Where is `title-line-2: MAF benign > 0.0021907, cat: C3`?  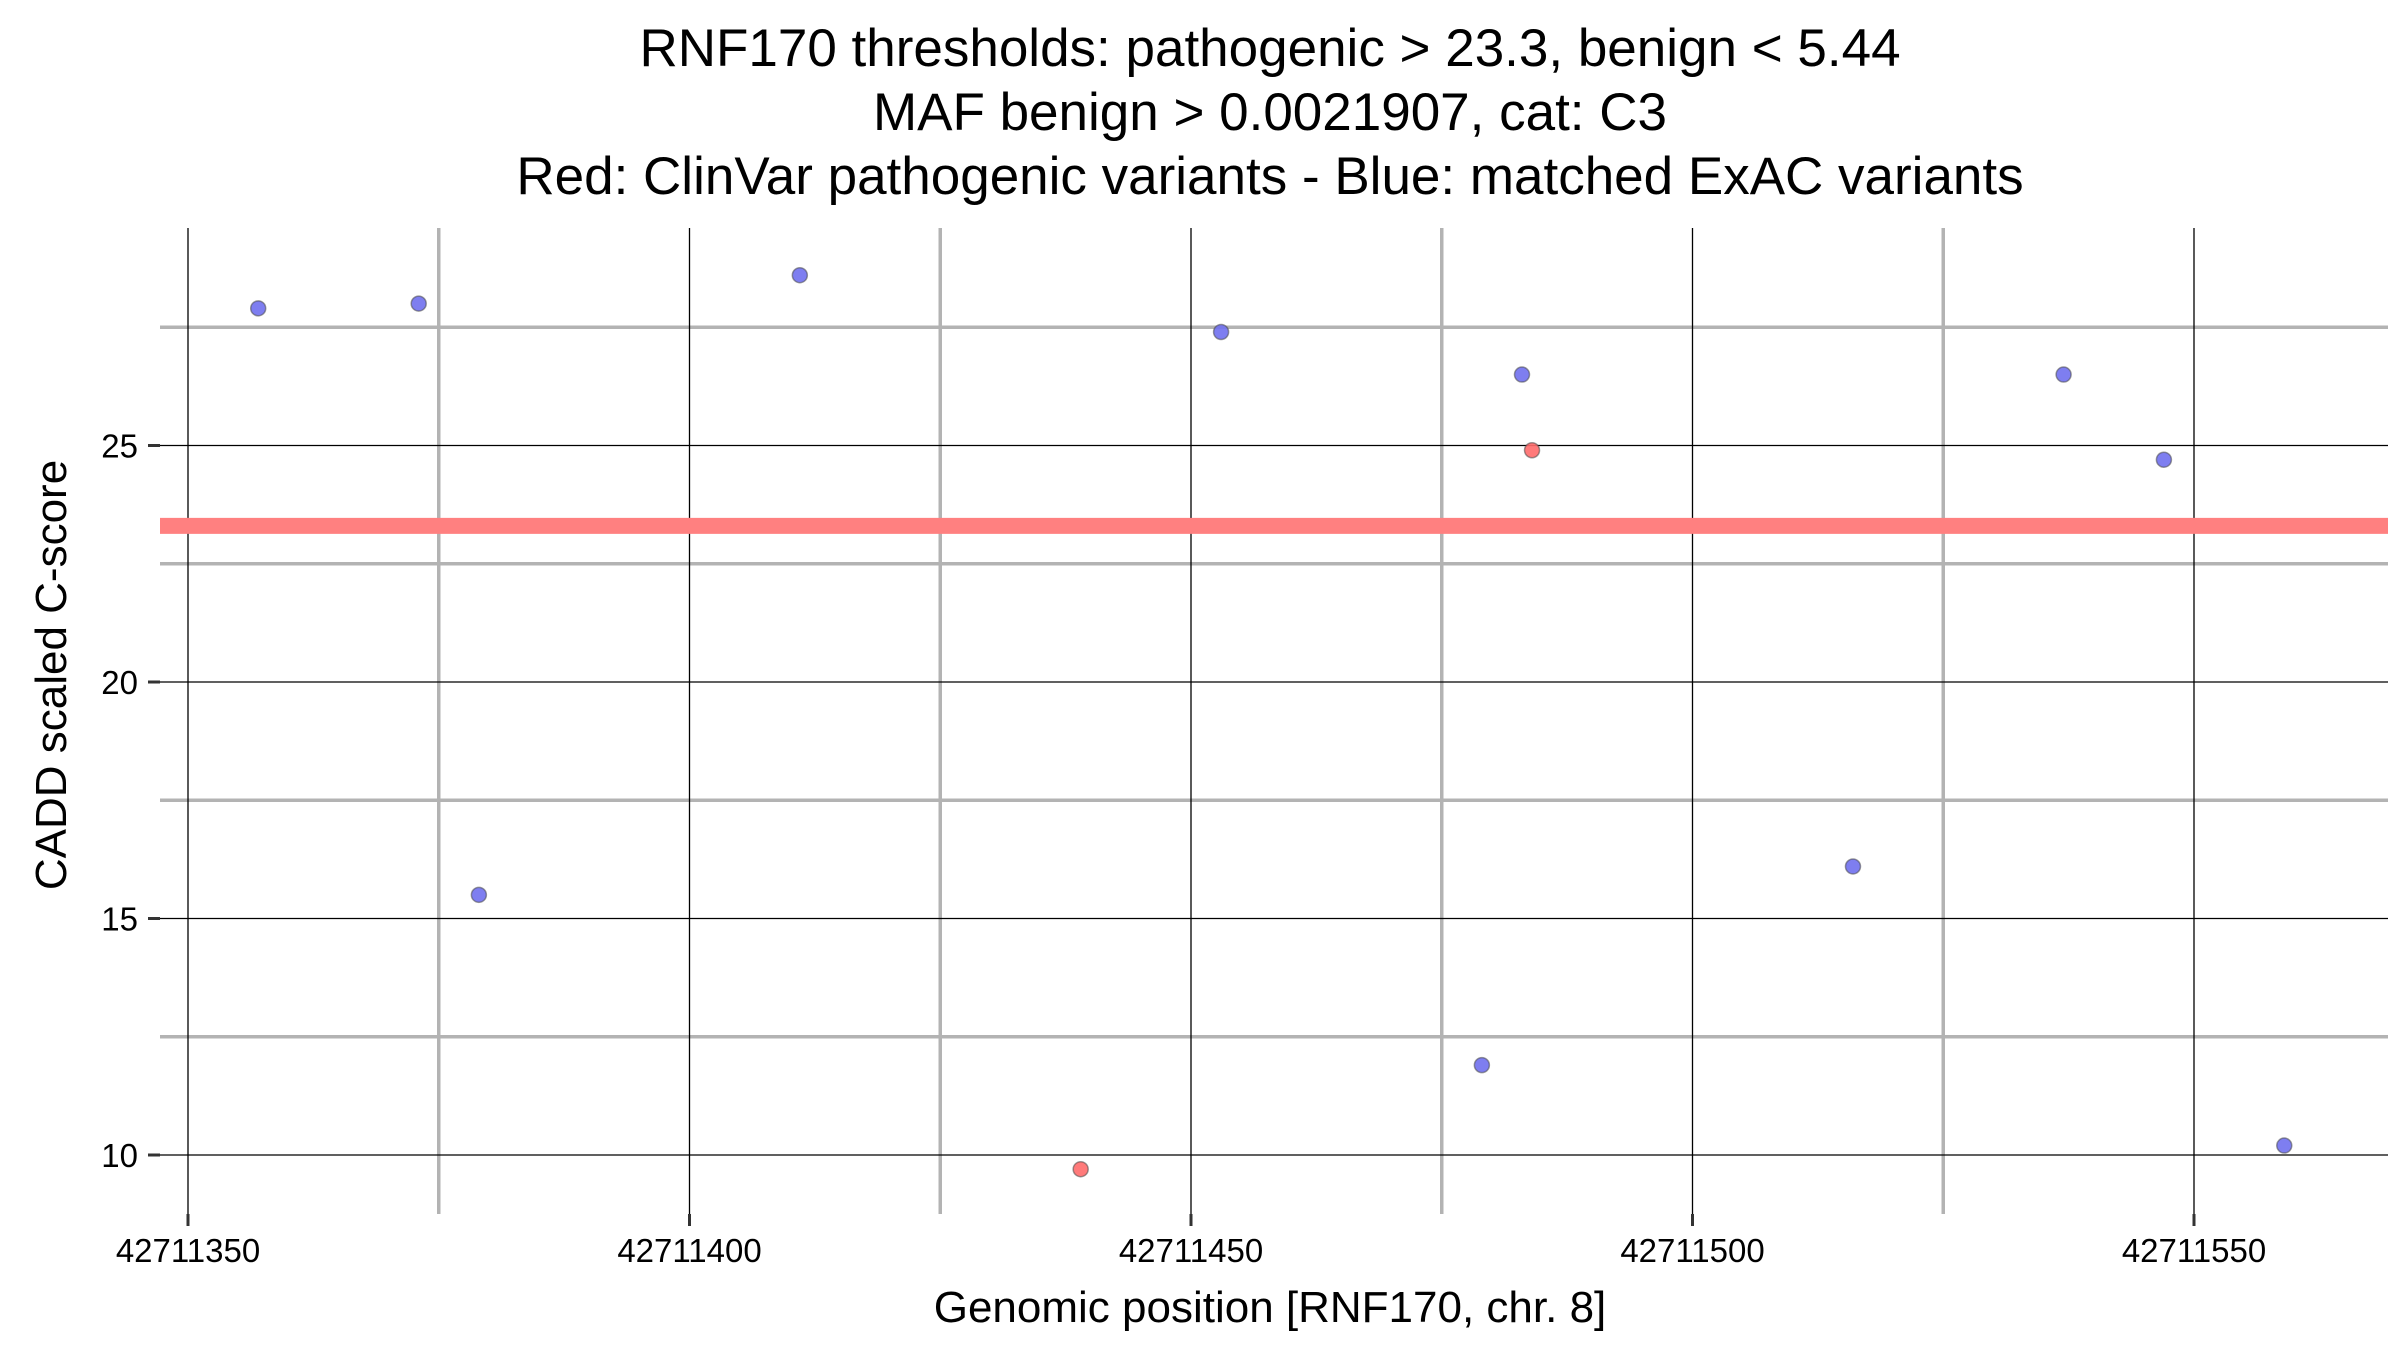
title-line-2: MAF benign > 0.0021907, cat: C3 is located at coordinates (1270, 112).